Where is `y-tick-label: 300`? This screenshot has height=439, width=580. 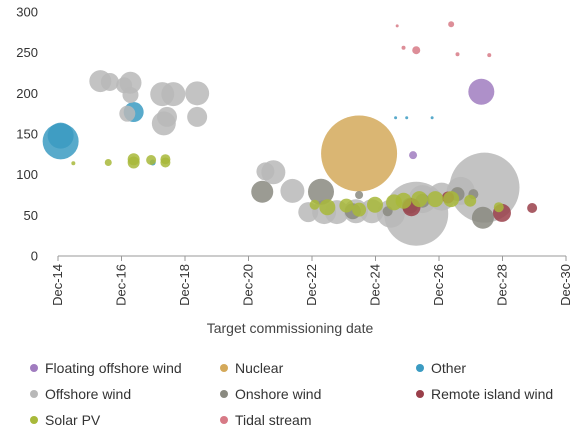 y-tick-label: 300 is located at coordinates (27, 12).